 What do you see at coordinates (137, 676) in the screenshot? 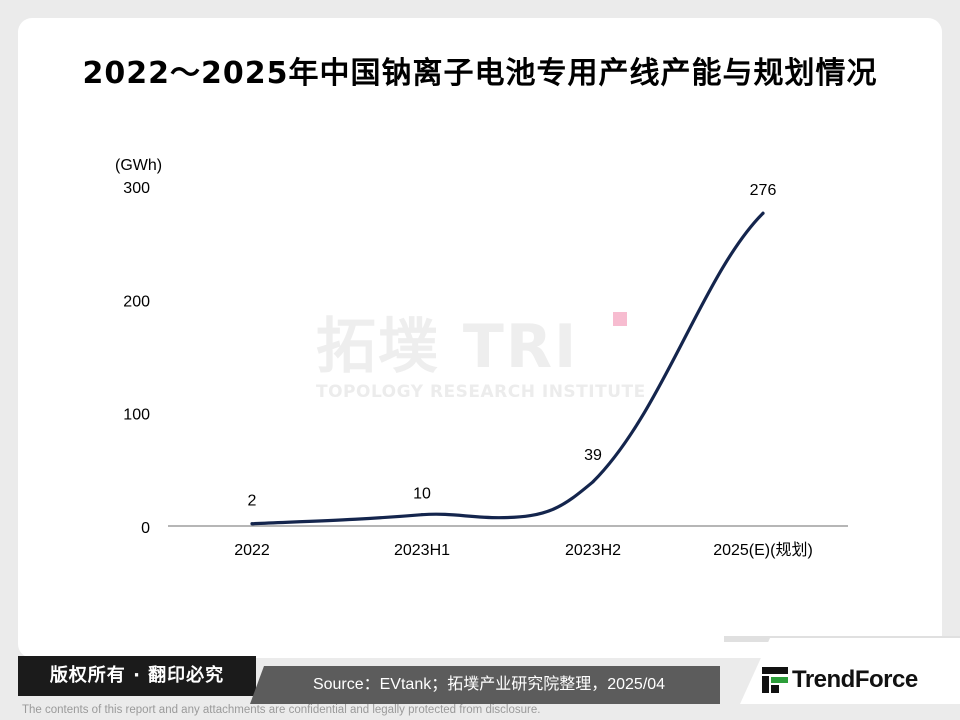
I see `copyright-badge: 版权所有 · 翻印必究` at bounding box center [137, 676].